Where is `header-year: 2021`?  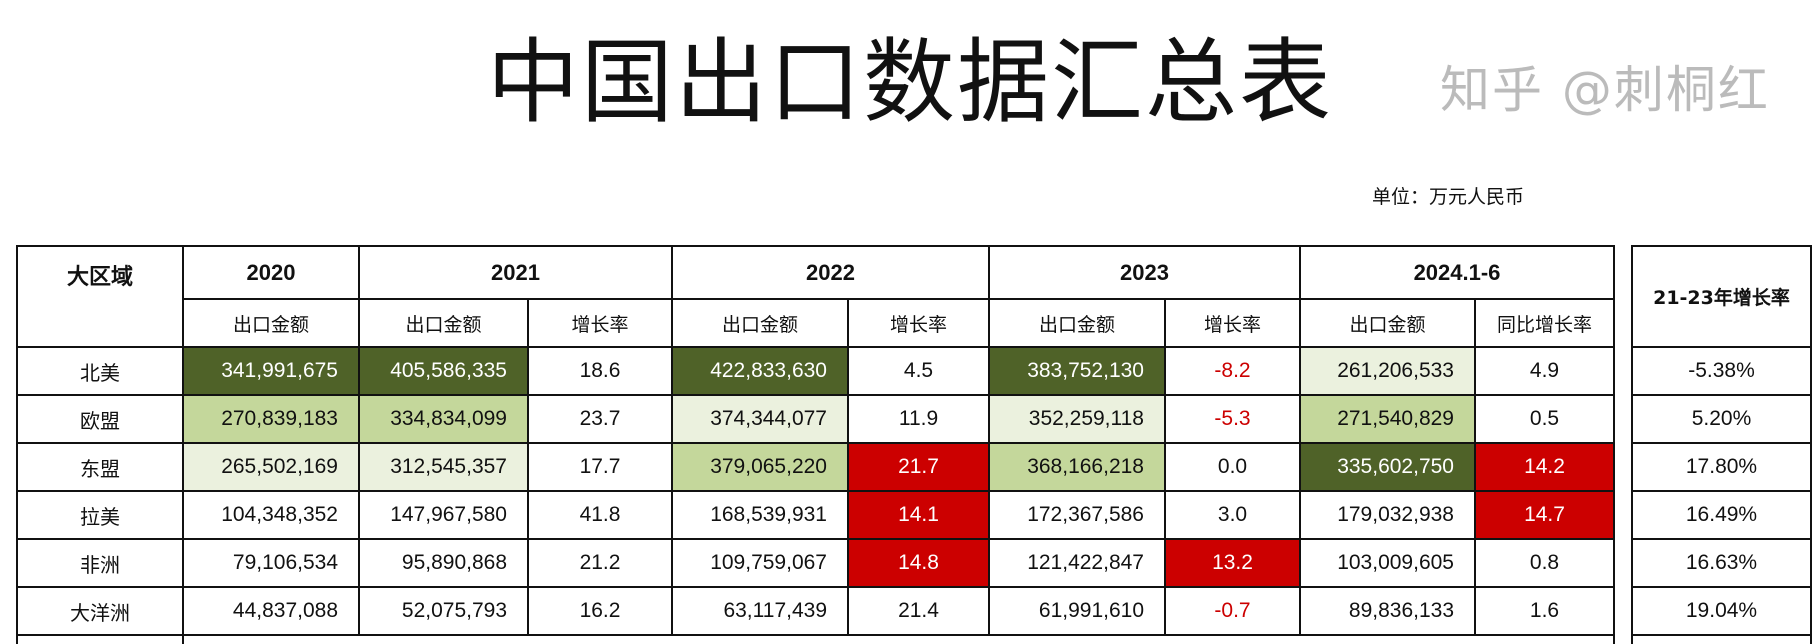 header-year: 2021 is located at coordinates (515, 272).